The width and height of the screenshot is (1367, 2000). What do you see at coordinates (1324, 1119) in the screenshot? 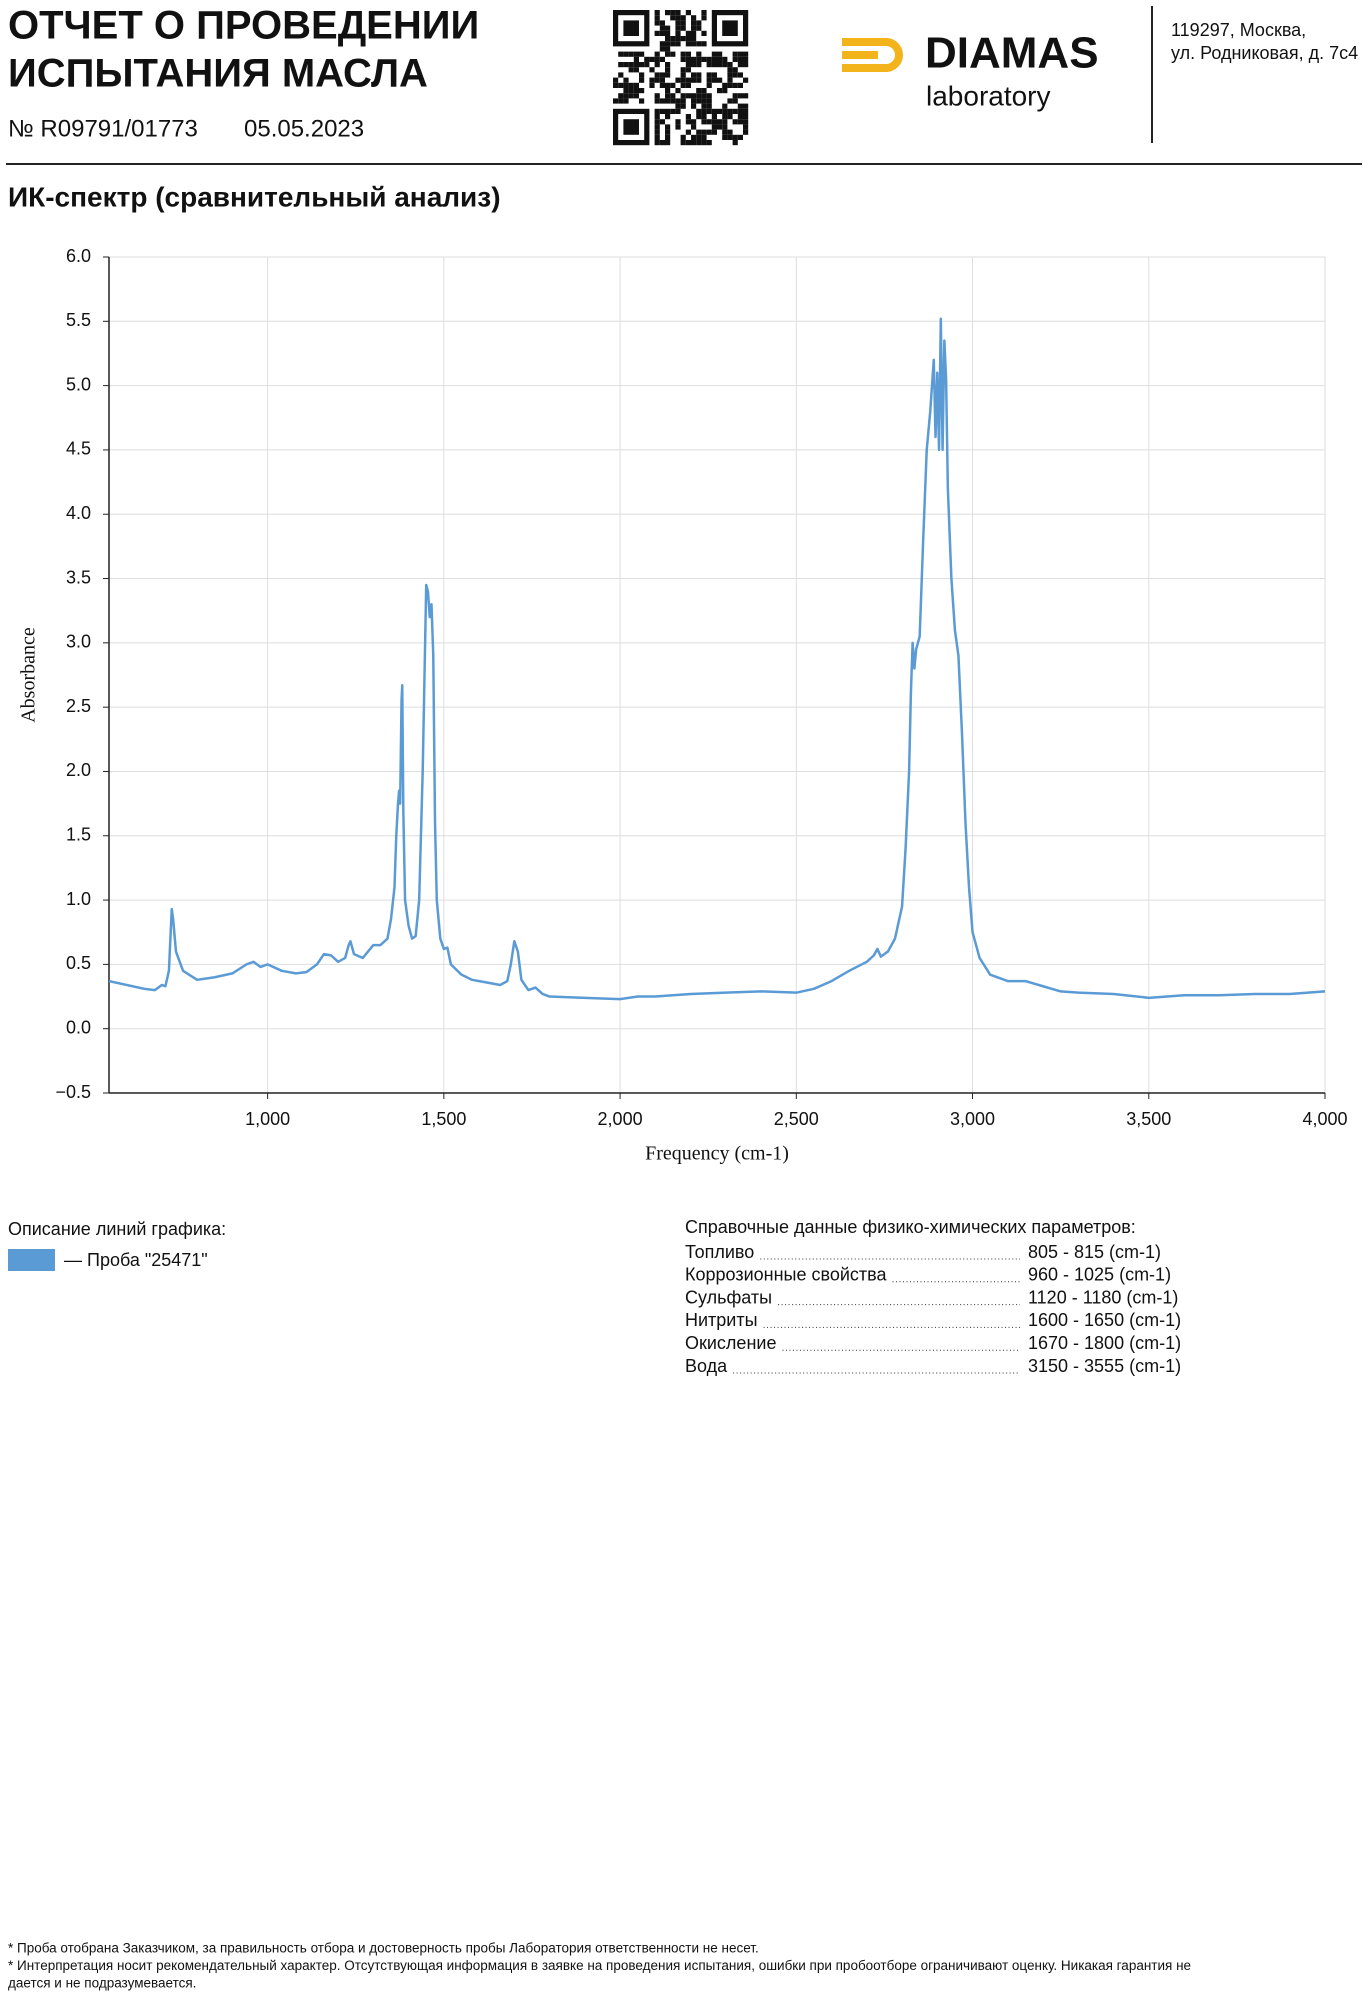
I see `x-tick-label: 4,000` at bounding box center [1324, 1119].